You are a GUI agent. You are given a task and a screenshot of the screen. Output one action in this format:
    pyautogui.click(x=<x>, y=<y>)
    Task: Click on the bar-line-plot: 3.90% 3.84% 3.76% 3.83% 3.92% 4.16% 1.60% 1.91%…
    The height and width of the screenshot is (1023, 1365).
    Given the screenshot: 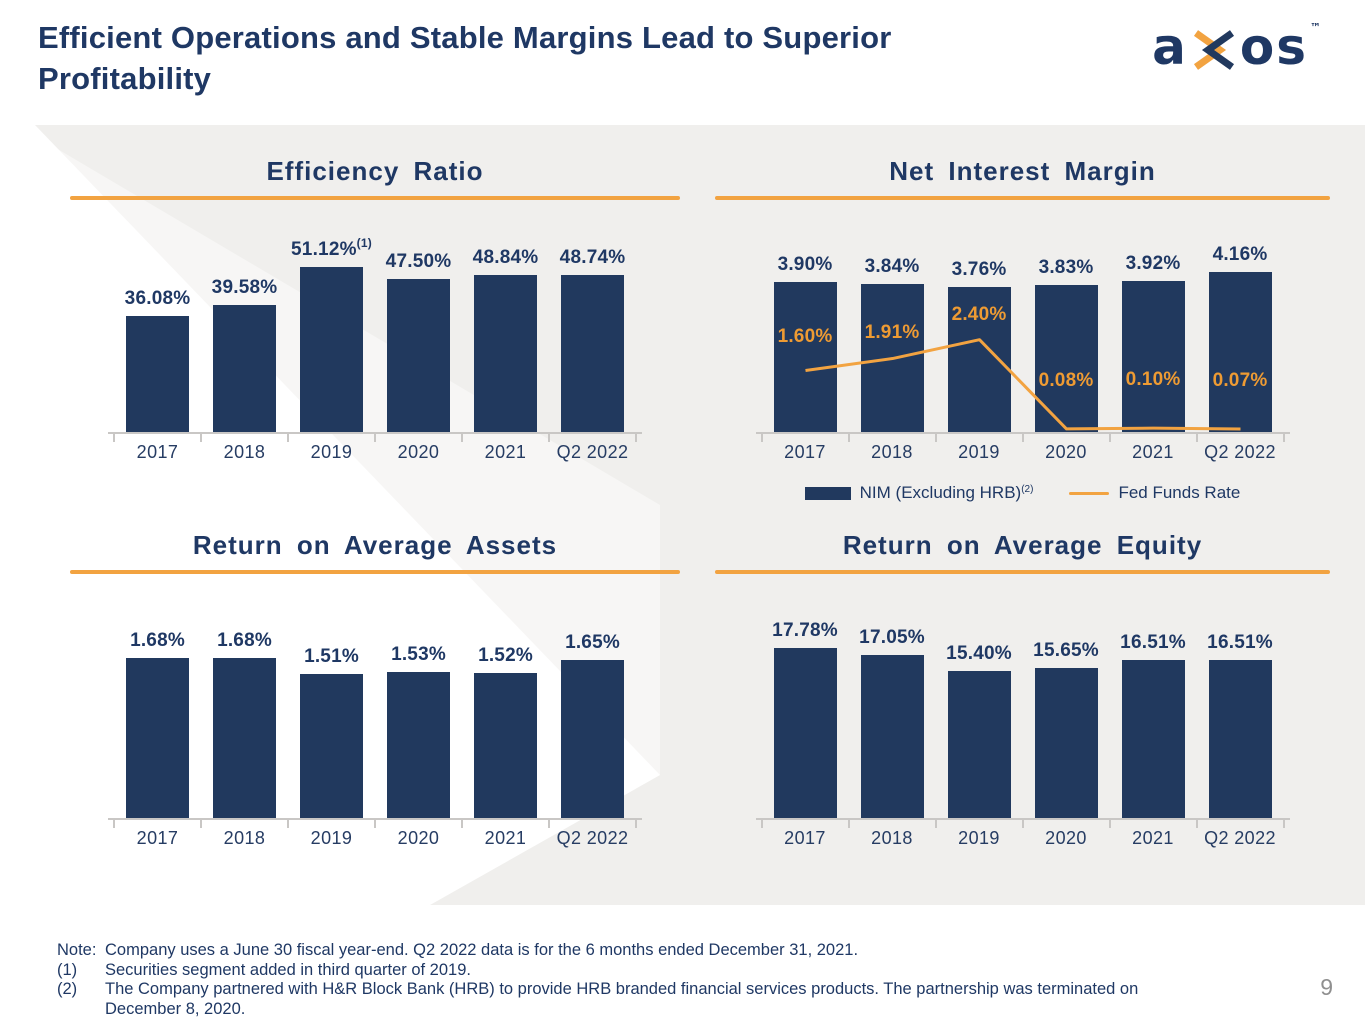 What is the action you would take?
    pyautogui.click(x=1022, y=323)
    